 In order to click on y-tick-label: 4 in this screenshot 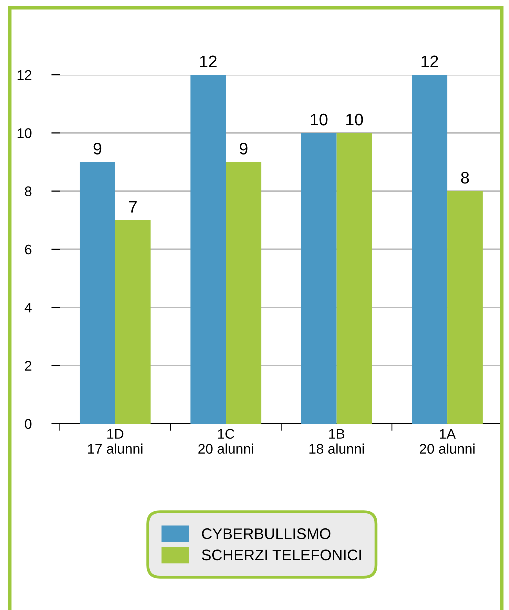, I will do `click(28, 308)`.